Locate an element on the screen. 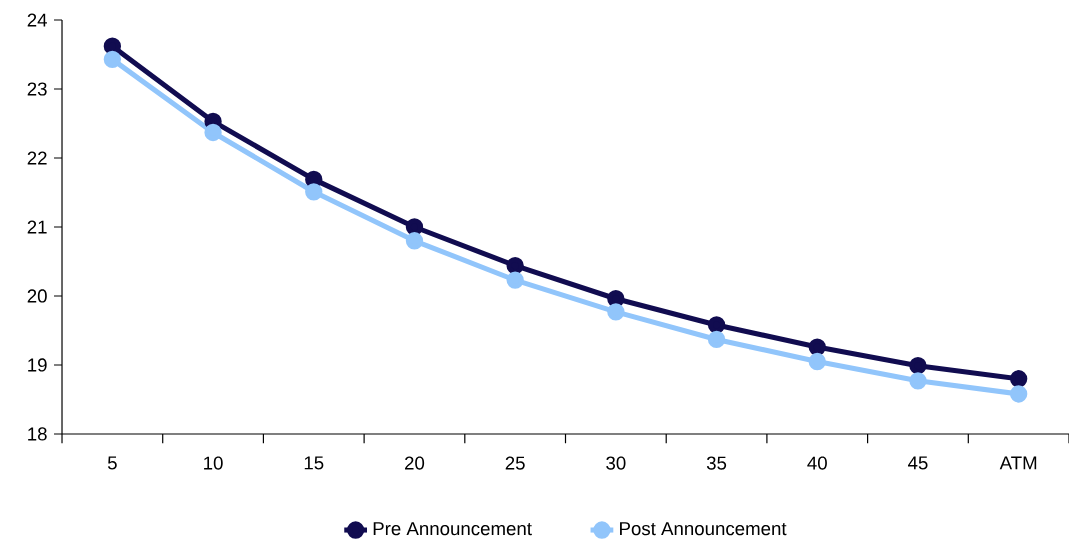 The width and height of the screenshot is (1069, 545). legend-label: Post Announcement is located at coordinates (703, 529).